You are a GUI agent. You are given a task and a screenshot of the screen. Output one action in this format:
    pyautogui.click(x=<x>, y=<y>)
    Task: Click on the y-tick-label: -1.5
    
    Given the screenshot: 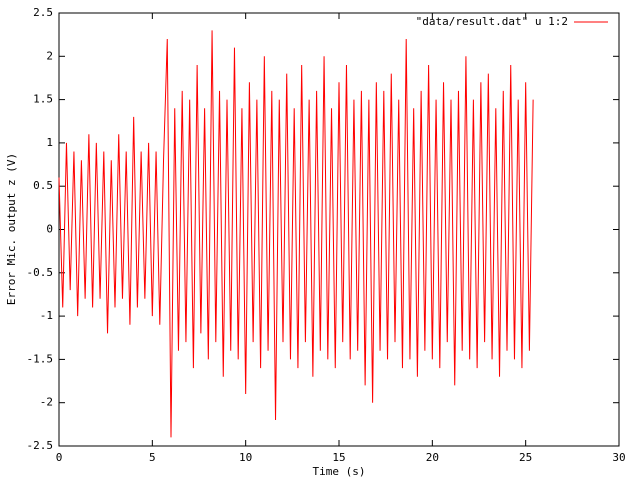 What is the action you would take?
    pyautogui.click(x=40, y=358)
    